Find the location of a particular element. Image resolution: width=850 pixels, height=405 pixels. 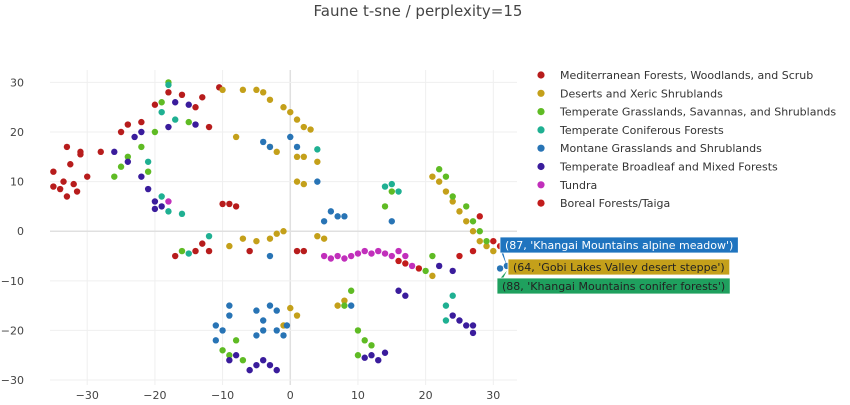

legend-item-6: Tundra is located at coordinates (567, 185).